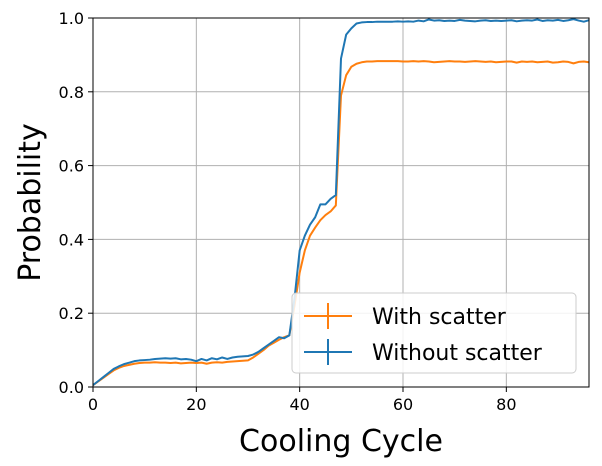  I want to click on legend-box, so click(434, 333).